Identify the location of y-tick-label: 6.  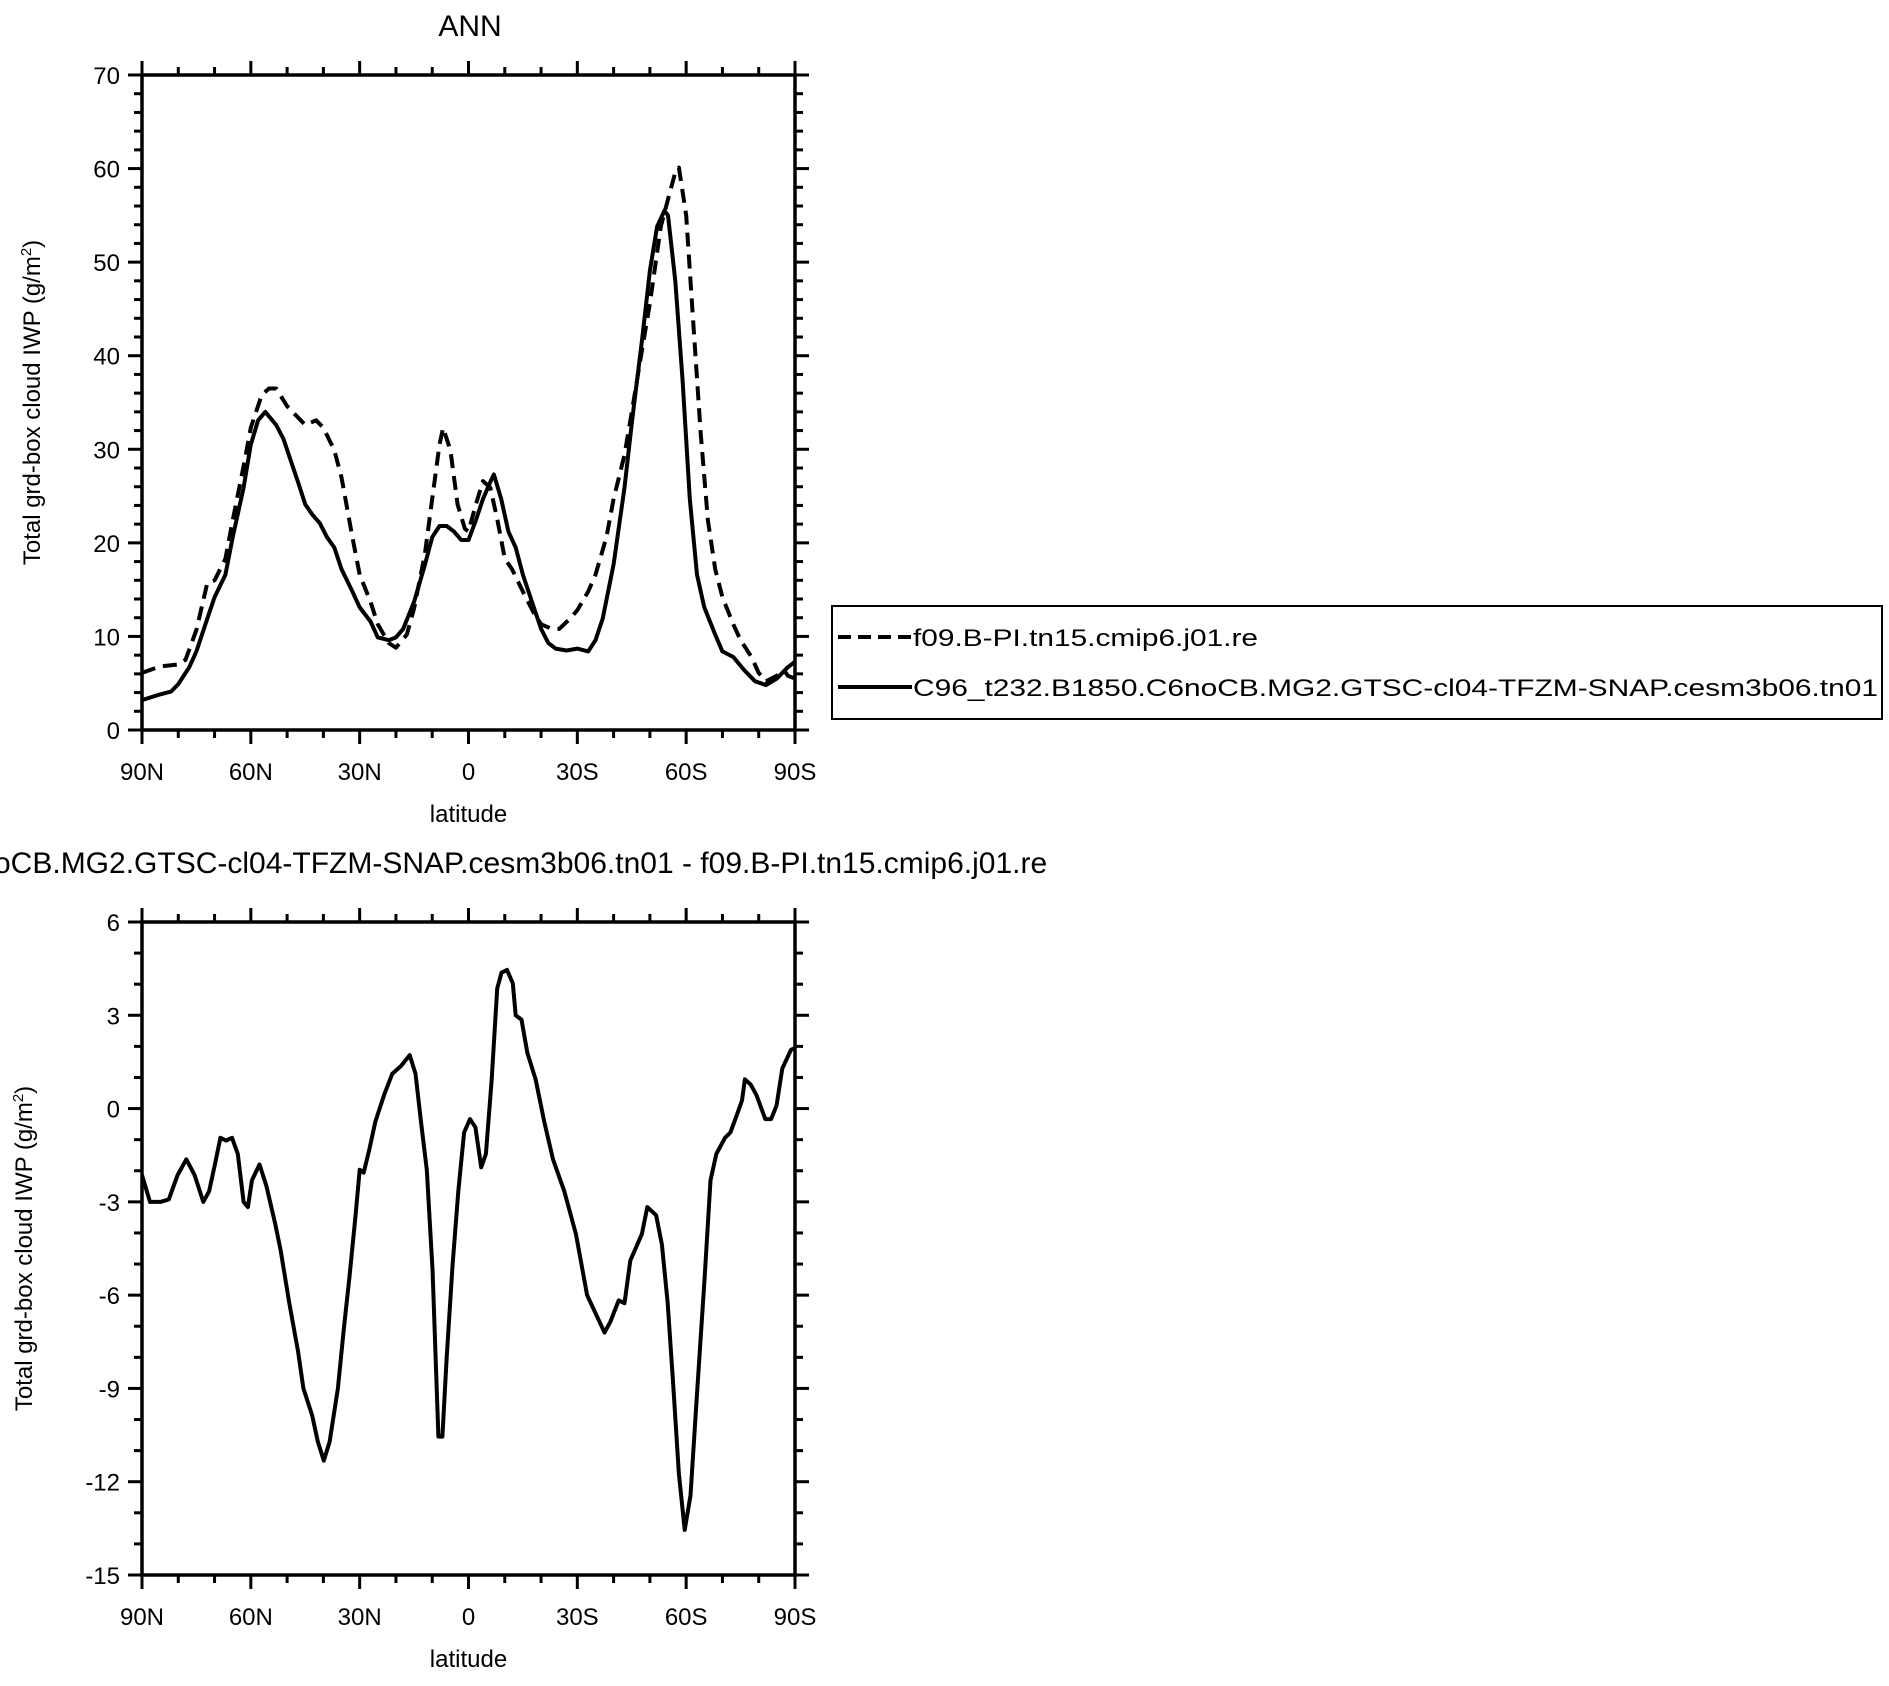
(113, 923).